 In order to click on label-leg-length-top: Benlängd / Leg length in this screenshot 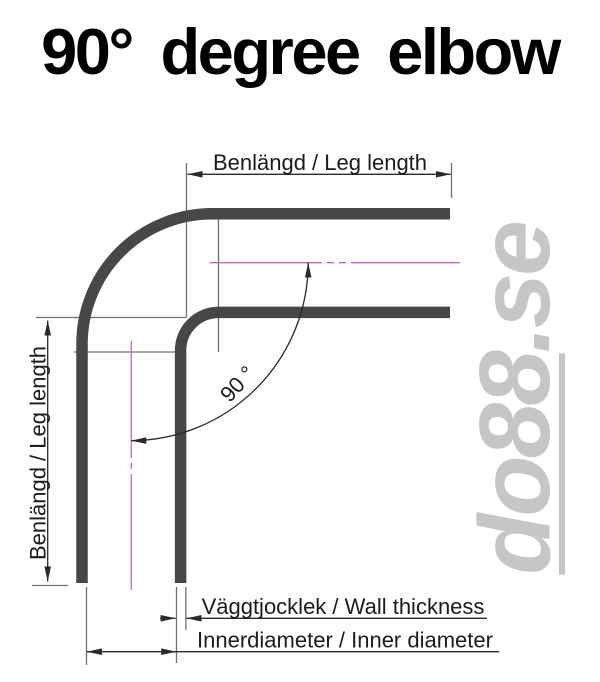, I will do `click(320, 162)`.